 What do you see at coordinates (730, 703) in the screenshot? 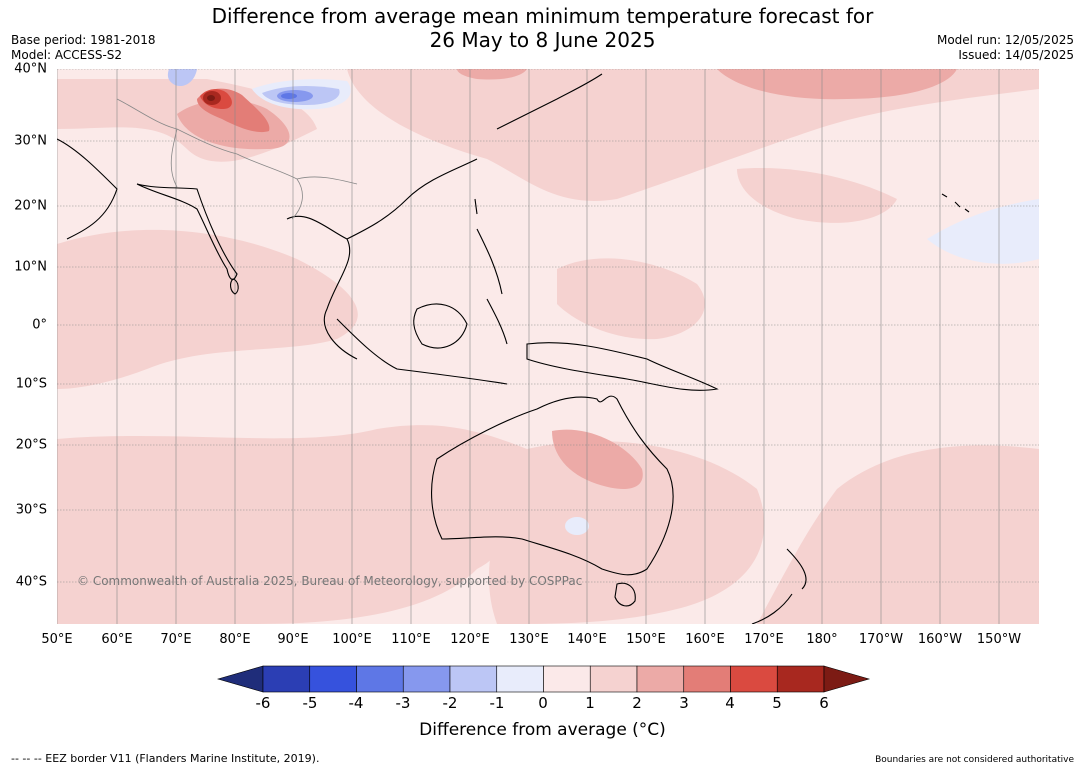
I see `colorbar-tick: 4` at bounding box center [730, 703].